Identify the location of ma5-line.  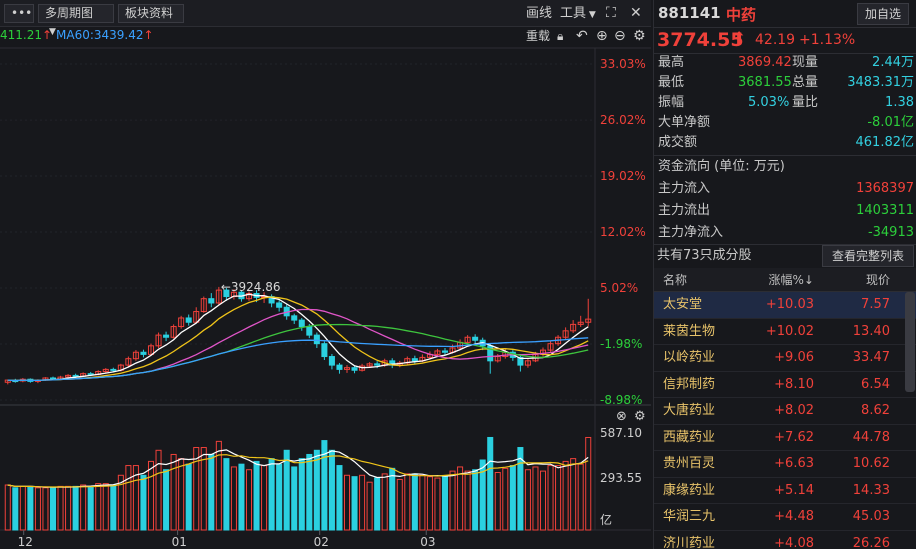
(298, 337).